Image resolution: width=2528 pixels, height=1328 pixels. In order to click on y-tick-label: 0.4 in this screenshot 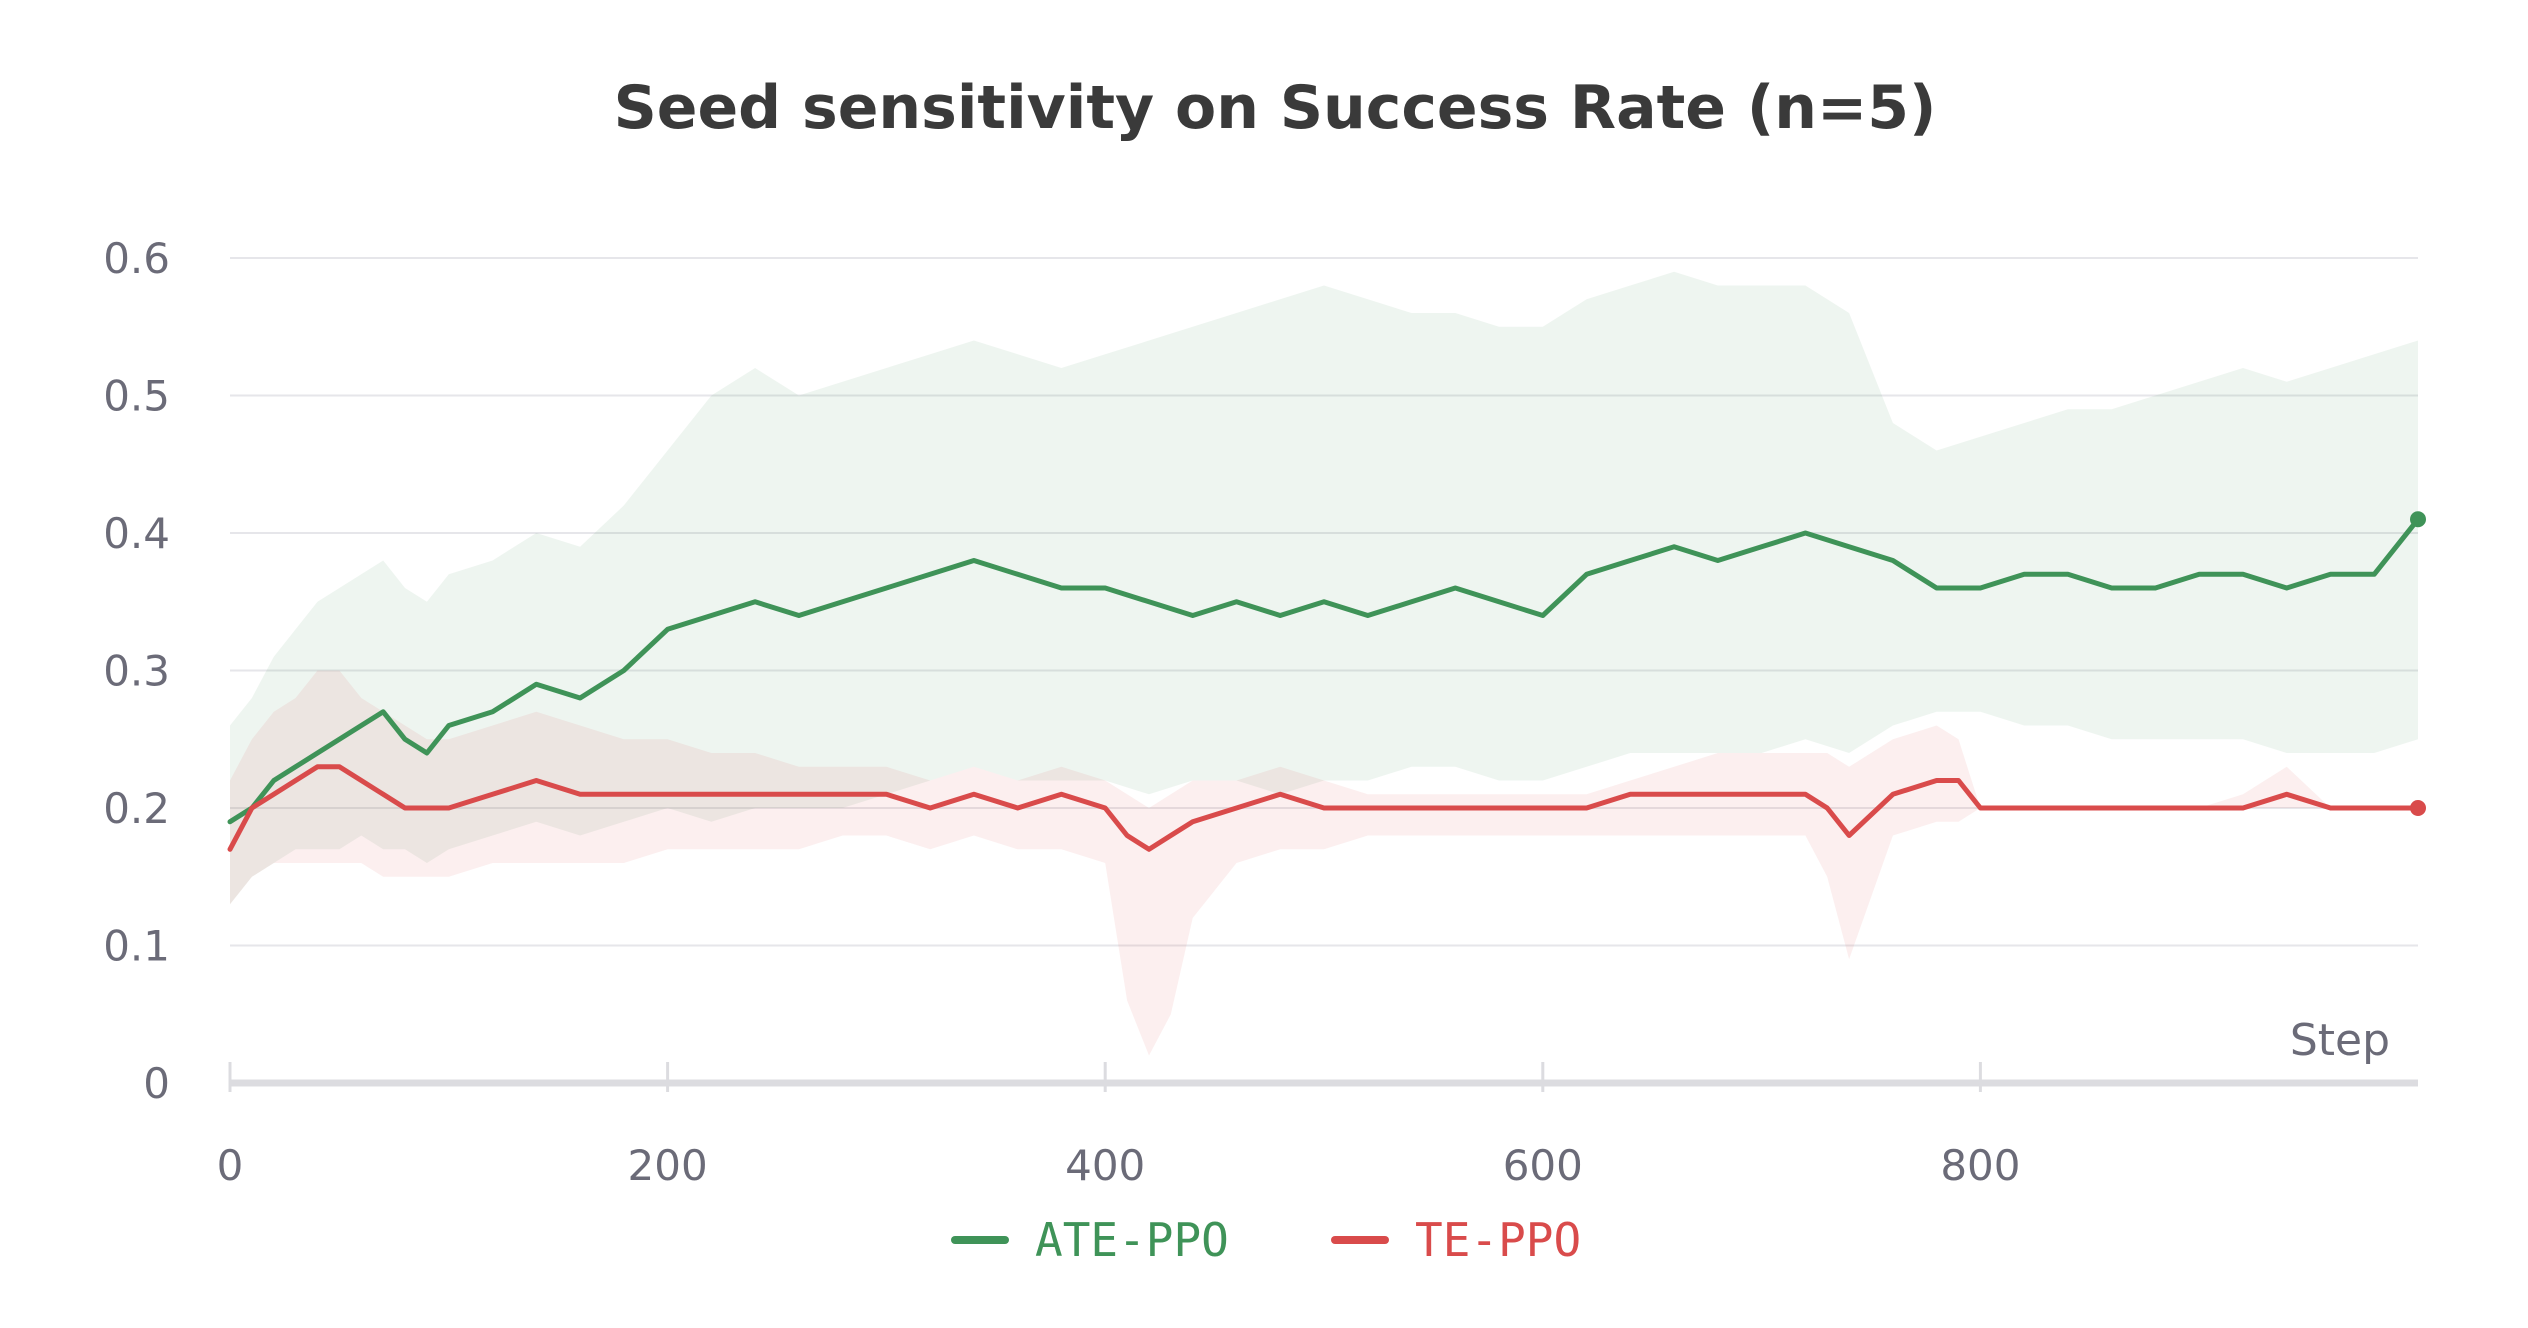, I will do `click(136, 533)`.